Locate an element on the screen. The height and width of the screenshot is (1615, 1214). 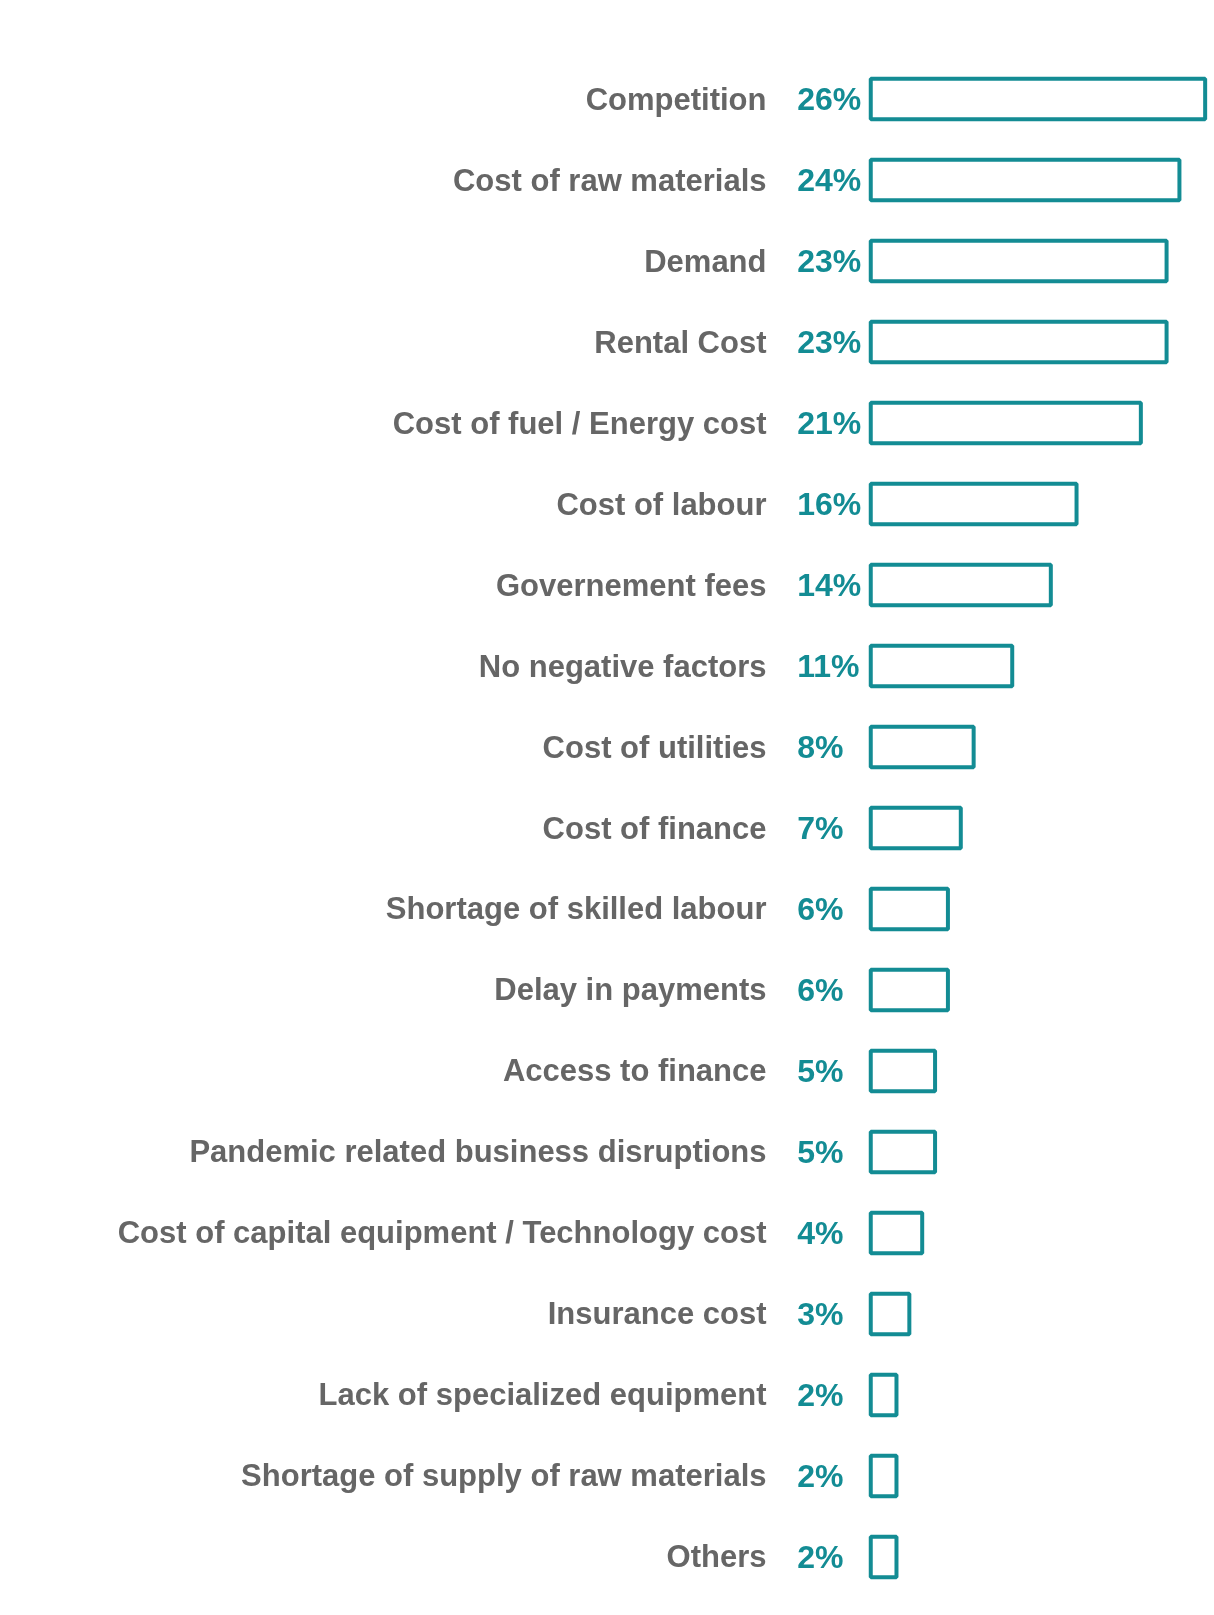
y-tick-label: Cost of raw materials is located at coordinates (609, 180).